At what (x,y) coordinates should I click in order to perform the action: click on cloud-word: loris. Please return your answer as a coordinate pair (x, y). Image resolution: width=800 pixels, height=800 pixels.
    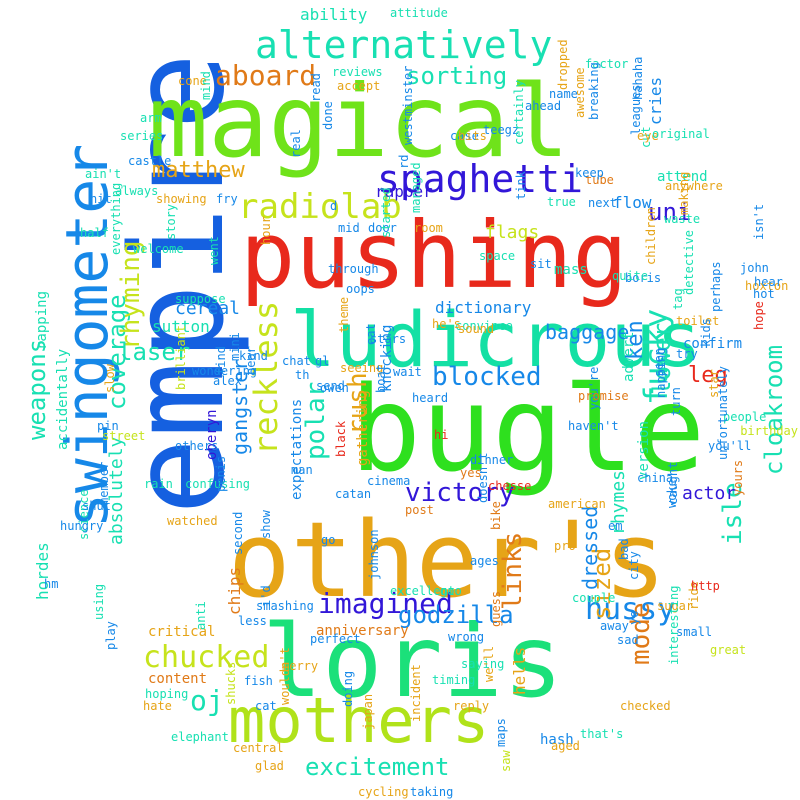
    Looking at the image, I should click on (413, 661).